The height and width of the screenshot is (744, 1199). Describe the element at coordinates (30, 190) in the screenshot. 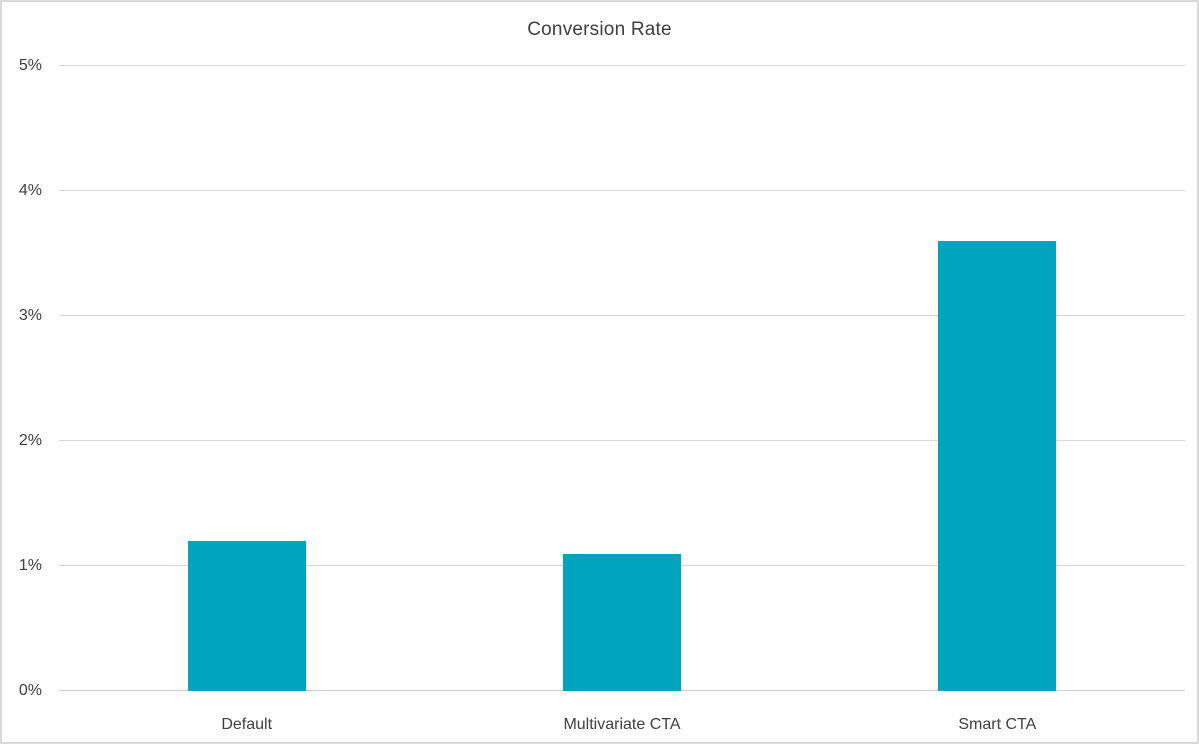

I see `y-tick-label: 4%` at that location.